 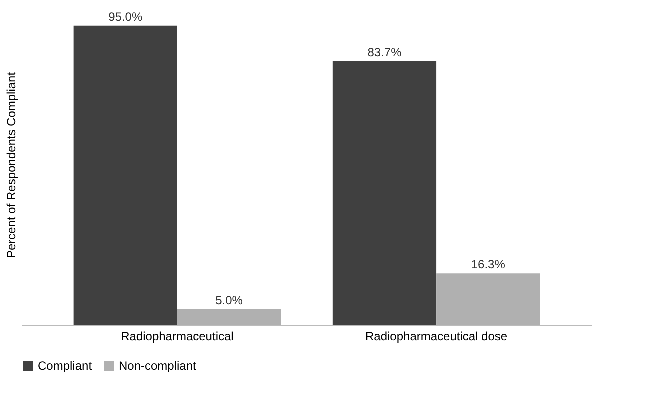 What do you see at coordinates (158, 366) in the screenshot?
I see `legend-label: Non-compliant` at bounding box center [158, 366].